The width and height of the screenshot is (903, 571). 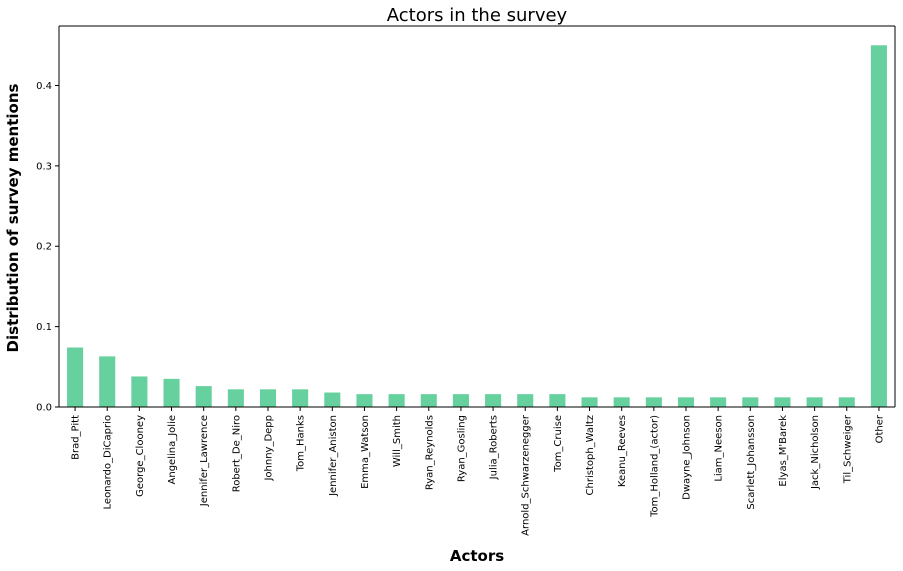 What do you see at coordinates (13, 217) in the screenshot?
I see `y-axis-label: Distribution of survey mentions` at bounding box center [13, 217].